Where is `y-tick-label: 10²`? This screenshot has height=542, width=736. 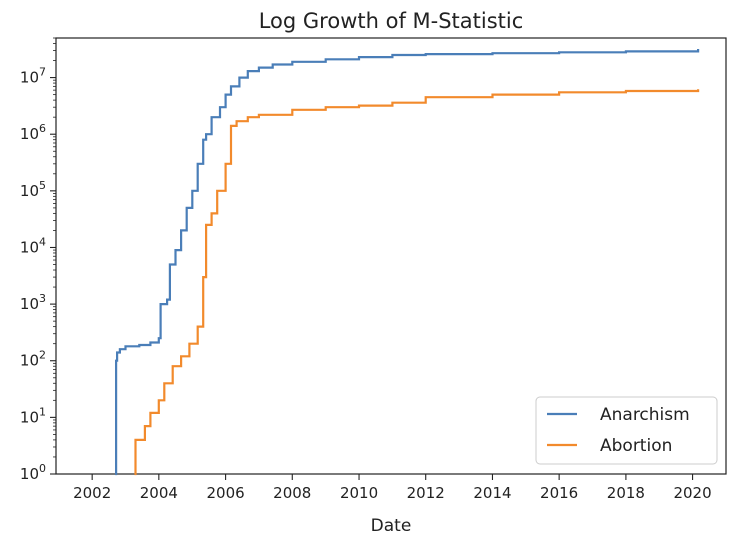 y-tick-label: 10² is located at coordinates (33, 359).